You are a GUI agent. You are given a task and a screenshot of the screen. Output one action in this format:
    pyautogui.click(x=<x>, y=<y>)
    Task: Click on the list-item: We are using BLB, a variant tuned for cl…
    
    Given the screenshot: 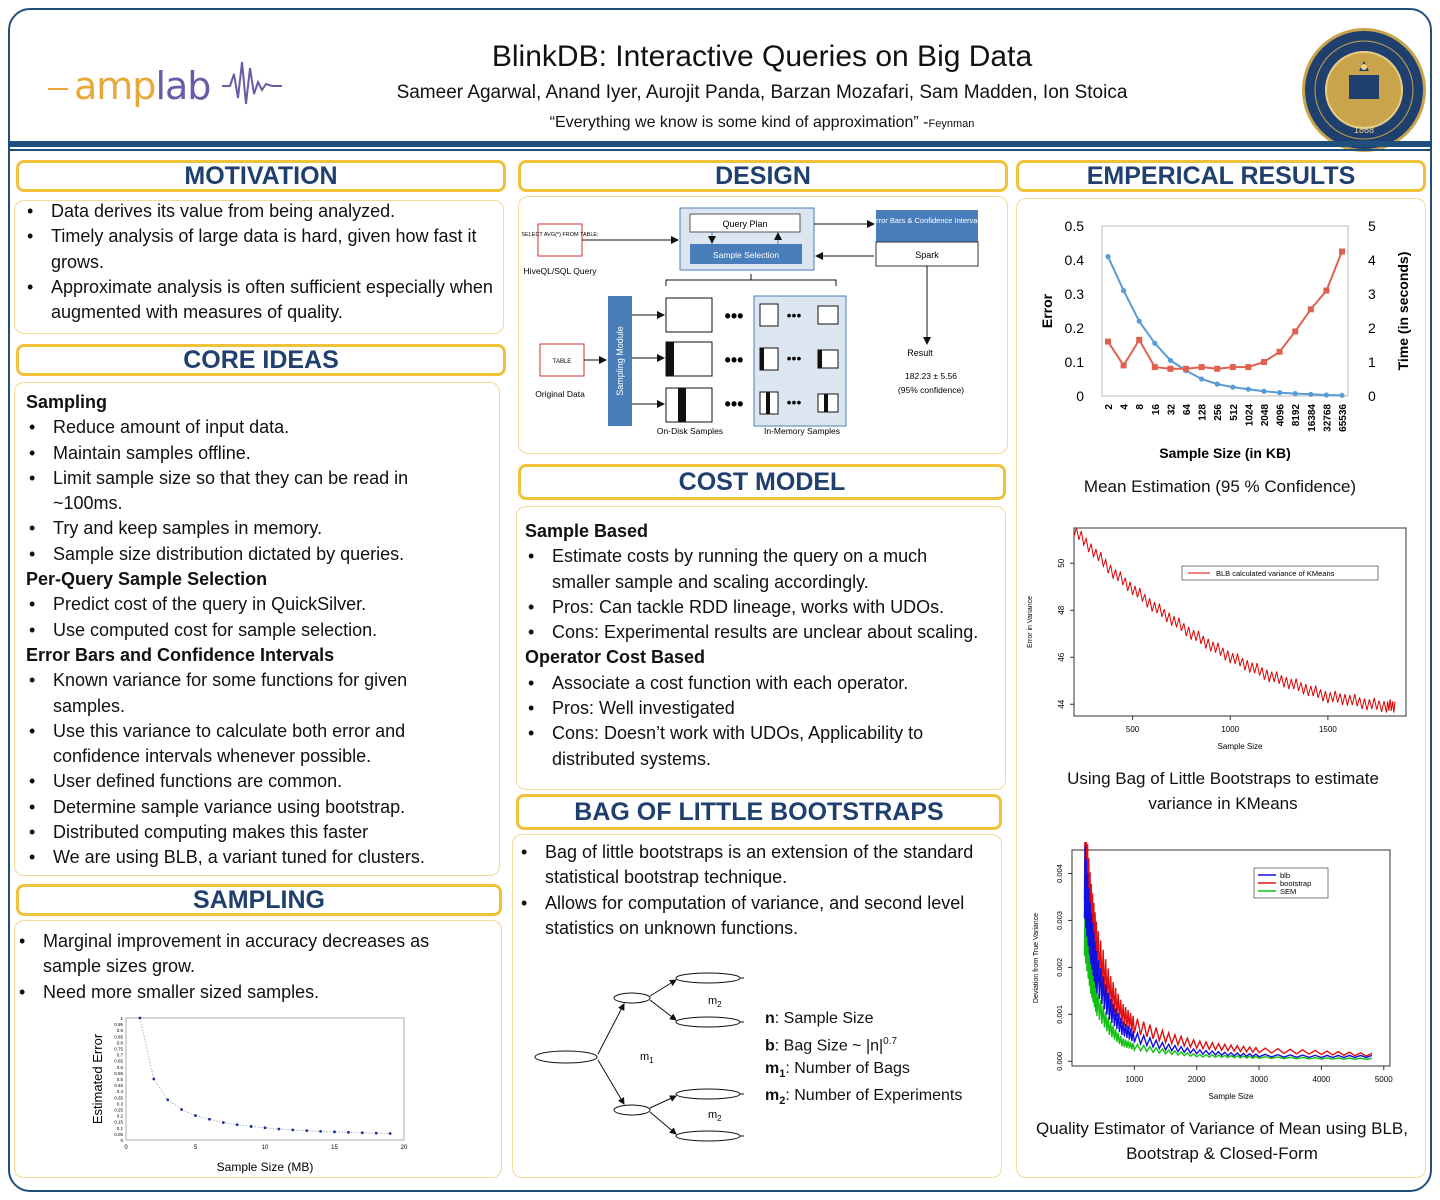 What is the action you would take?
    pyautogui.click(x=261, y=858)
    